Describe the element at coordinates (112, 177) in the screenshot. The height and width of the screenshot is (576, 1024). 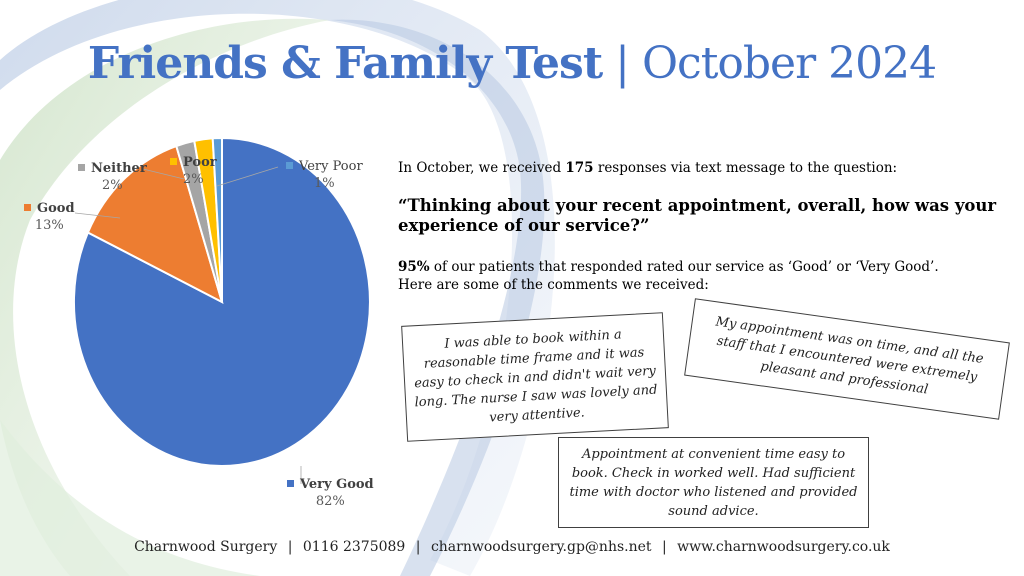
I see `label-neither: Neither 2%` at that location.